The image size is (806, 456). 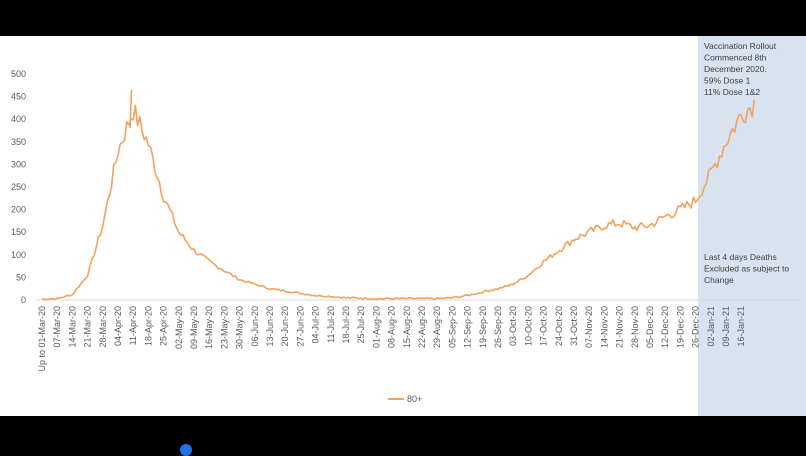 I want to click on x-tick-label: 04-Apr-20, so click(x=118, y=326).